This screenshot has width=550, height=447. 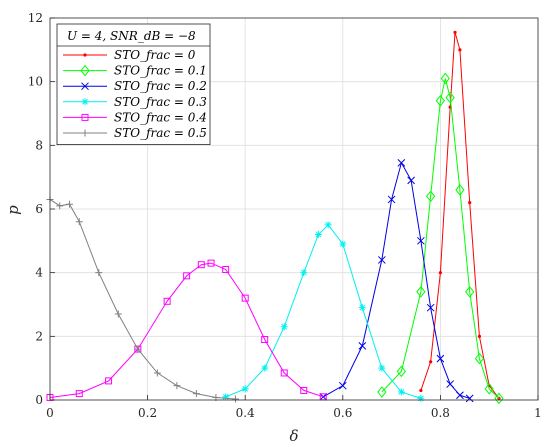 What do you see at coordinates (39, 209) in the screenshot?
I see `y-tick-label: 6` at bounding box center [39, 209].